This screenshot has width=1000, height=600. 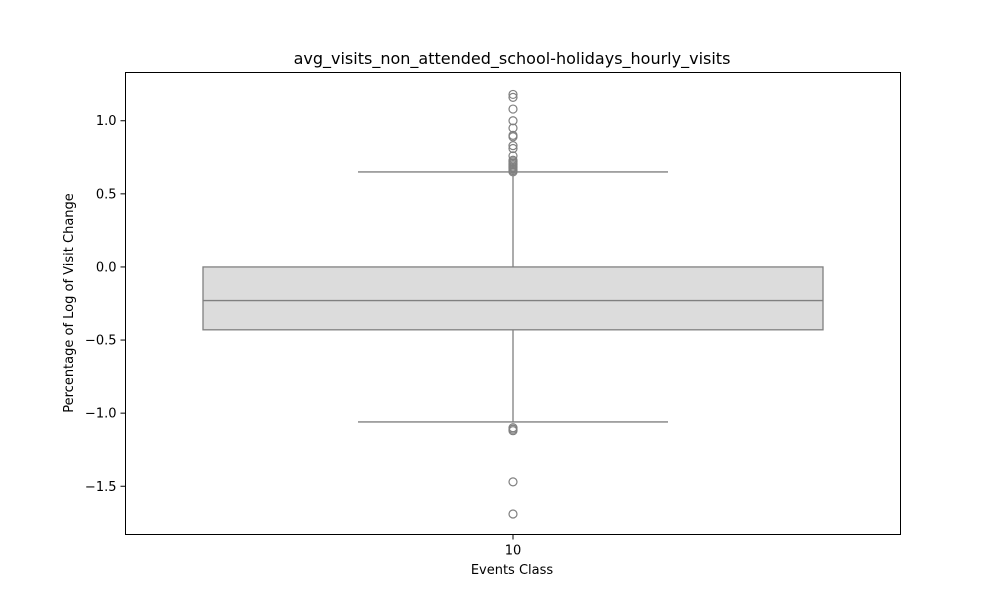 I want to click on y-tick-label: 1.0, so click(x=106, y=121).